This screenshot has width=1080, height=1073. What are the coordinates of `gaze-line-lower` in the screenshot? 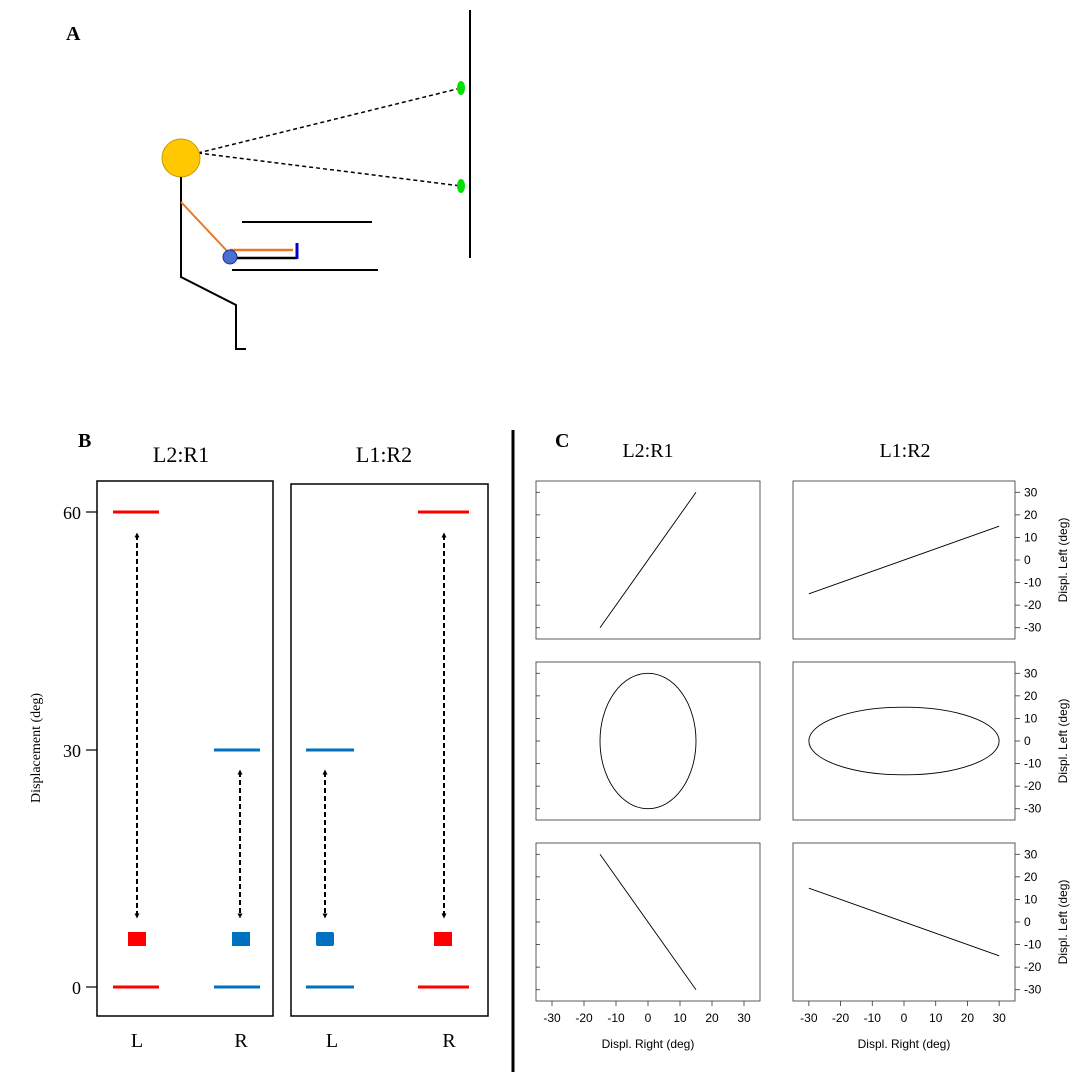 It's located at (329, 169).